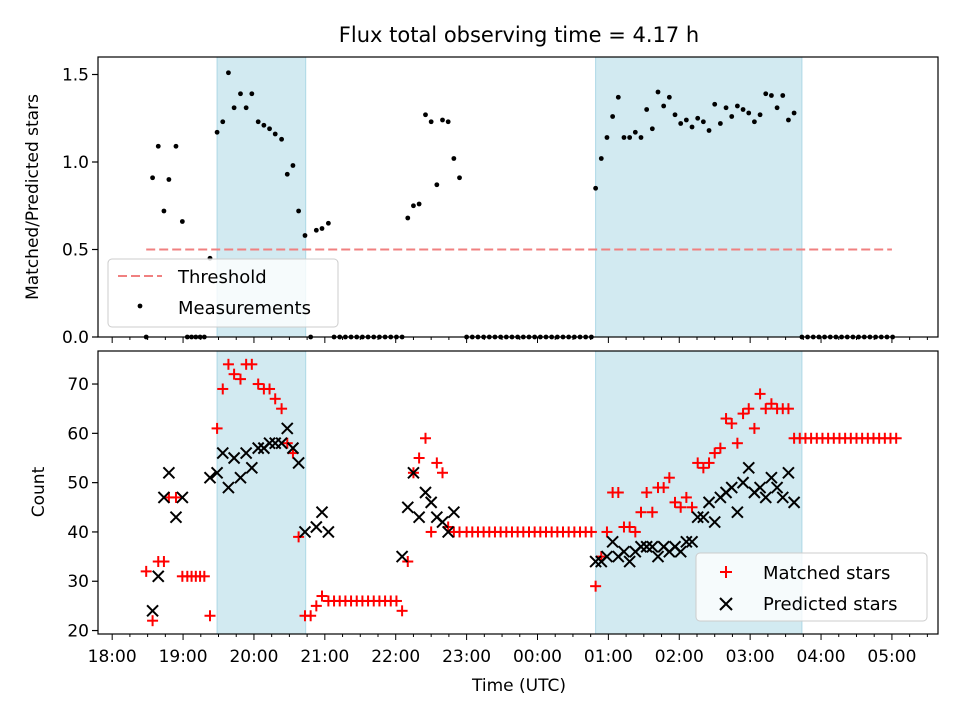 Image resolution: width=960 pixels, height=720 pixels. I want to click on top-legend: Threshold Measurements, so click(223, 293).